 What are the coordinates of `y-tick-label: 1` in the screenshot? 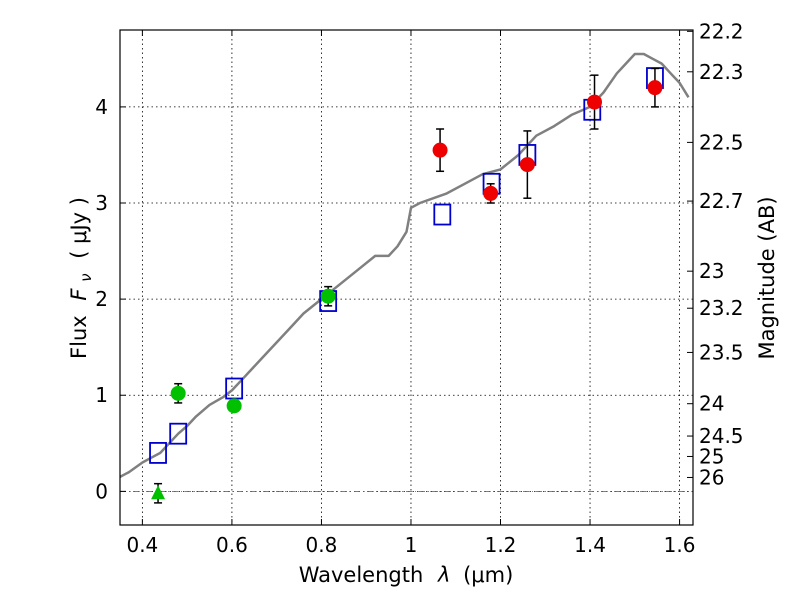 It's located at (101, 395).